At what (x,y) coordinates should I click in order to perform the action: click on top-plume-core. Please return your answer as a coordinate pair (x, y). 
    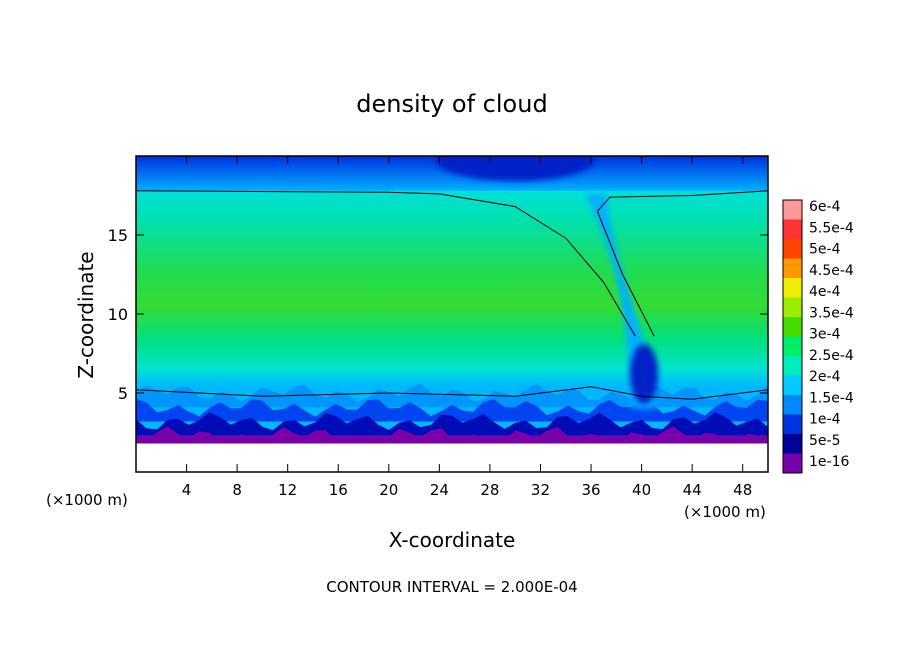
    Looking at the image, I should click on (515, 169).